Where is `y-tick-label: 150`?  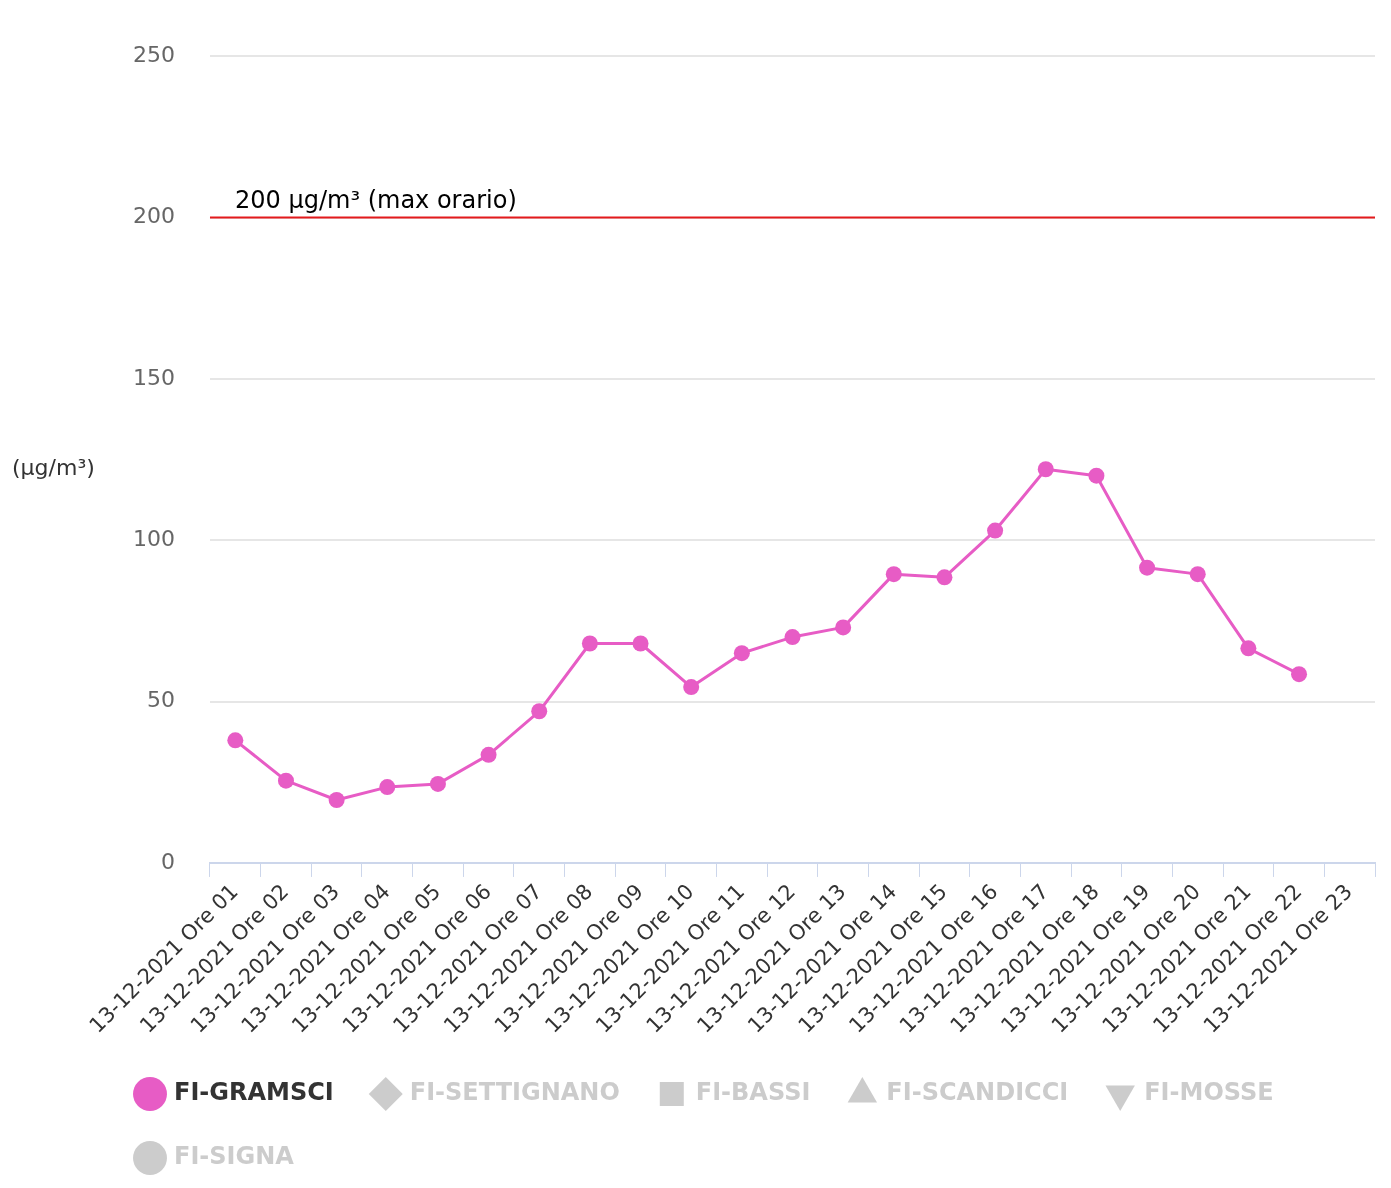
y-tick-label: 150 is located at coordinates (153, 377).